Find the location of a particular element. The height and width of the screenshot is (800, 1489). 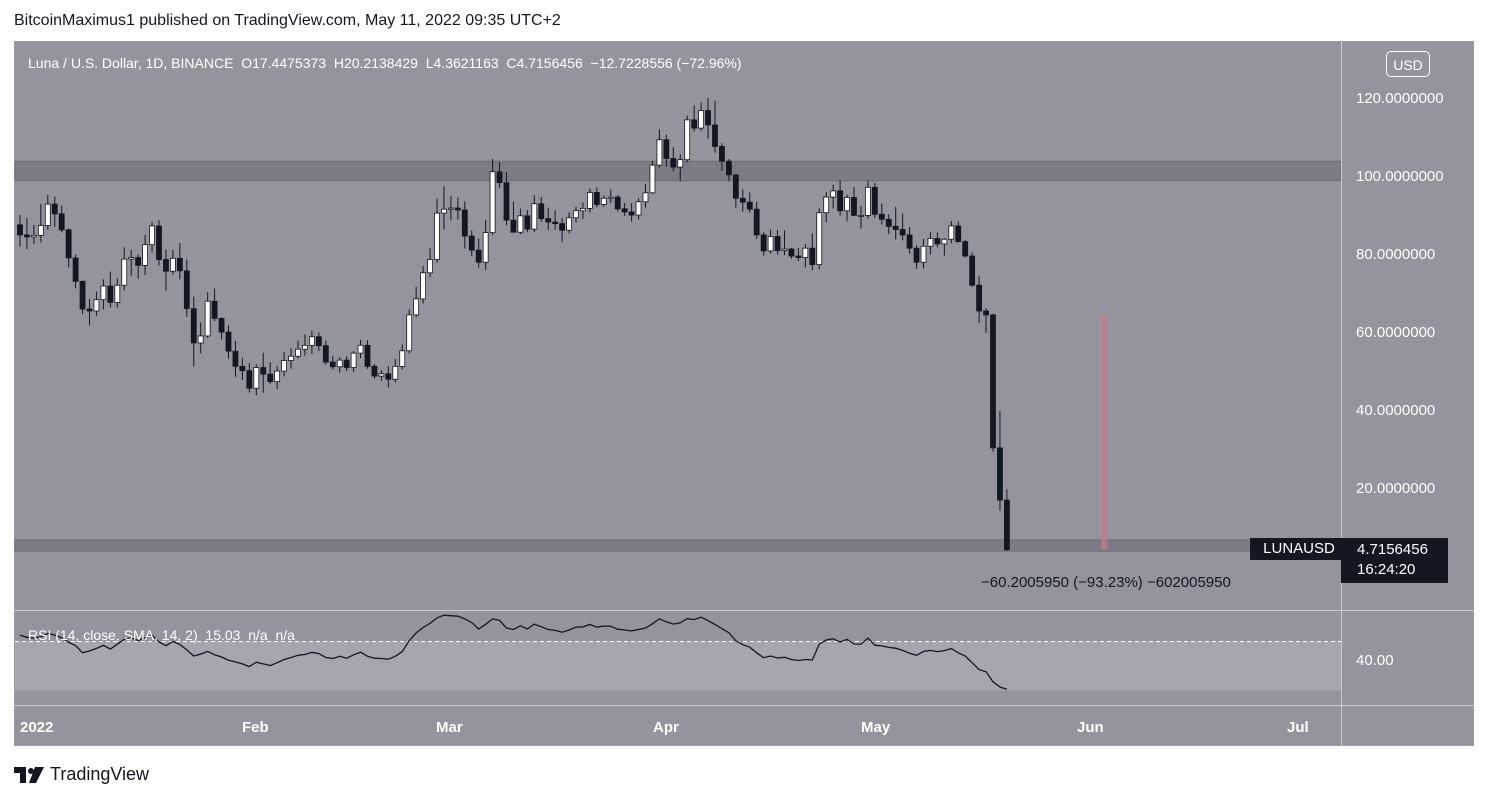

y-tick-label: 100.0000000 is located at coordinates (1400, 176).